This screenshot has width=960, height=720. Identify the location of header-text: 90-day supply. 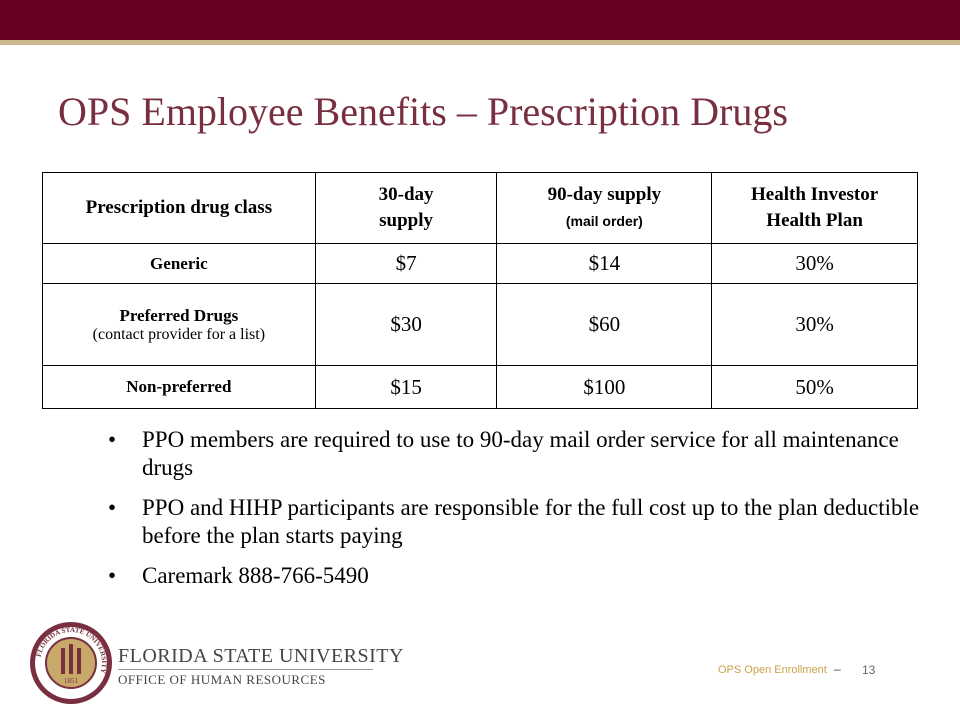
(604, 194).